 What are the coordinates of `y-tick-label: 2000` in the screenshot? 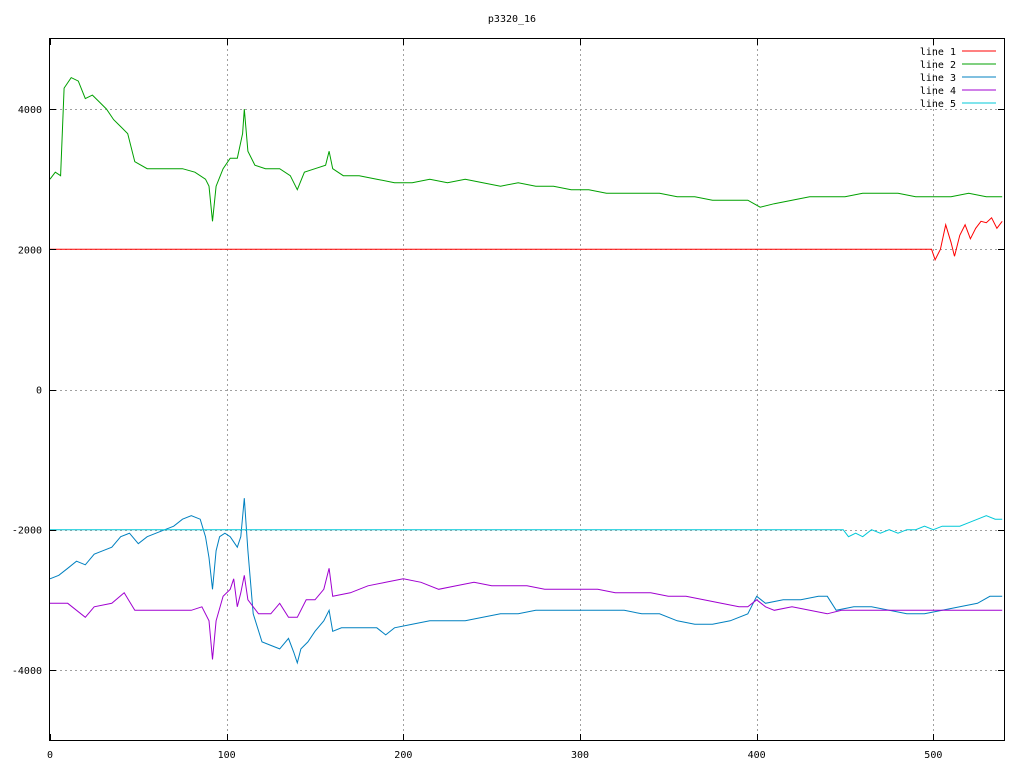 It's located at (30, 250).